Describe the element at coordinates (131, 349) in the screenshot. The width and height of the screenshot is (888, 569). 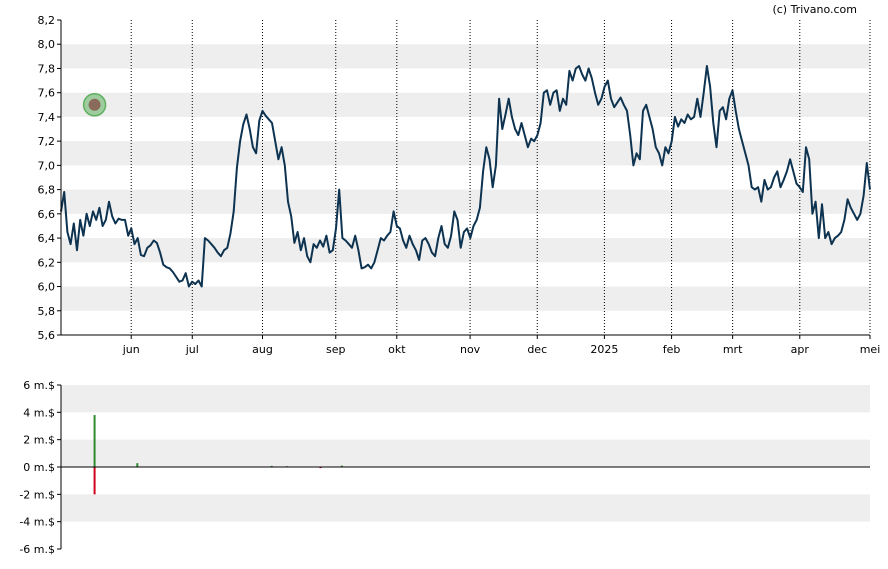
I see `price-xtick-label: jun` at that location.